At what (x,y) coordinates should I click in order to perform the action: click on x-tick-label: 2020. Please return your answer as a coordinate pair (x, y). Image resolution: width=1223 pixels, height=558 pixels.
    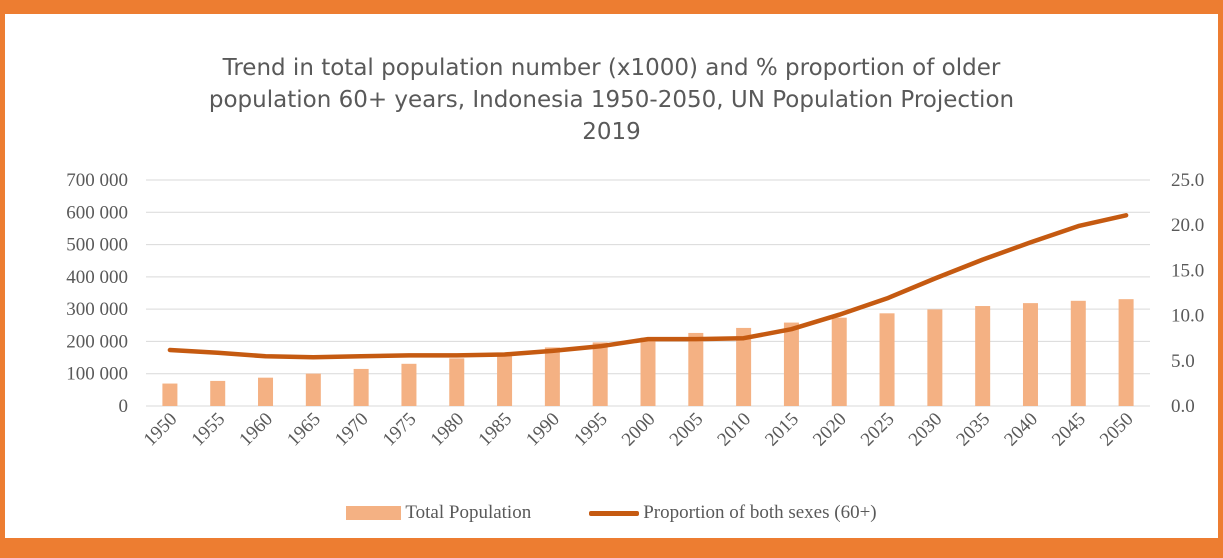
    Looking at the image, I should click on (830, 430).